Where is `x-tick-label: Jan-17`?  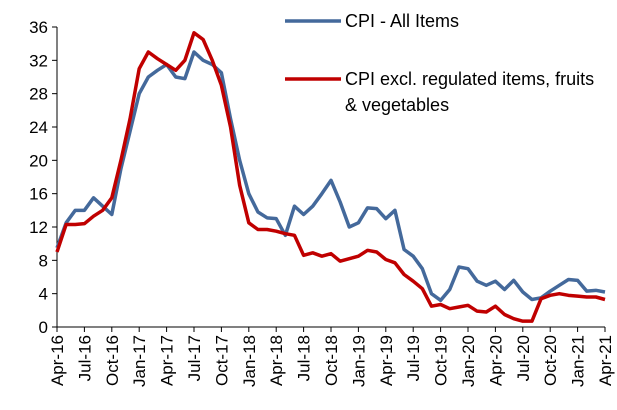 x-tick-label: Jan-17 is located at coordinates (139, 361).